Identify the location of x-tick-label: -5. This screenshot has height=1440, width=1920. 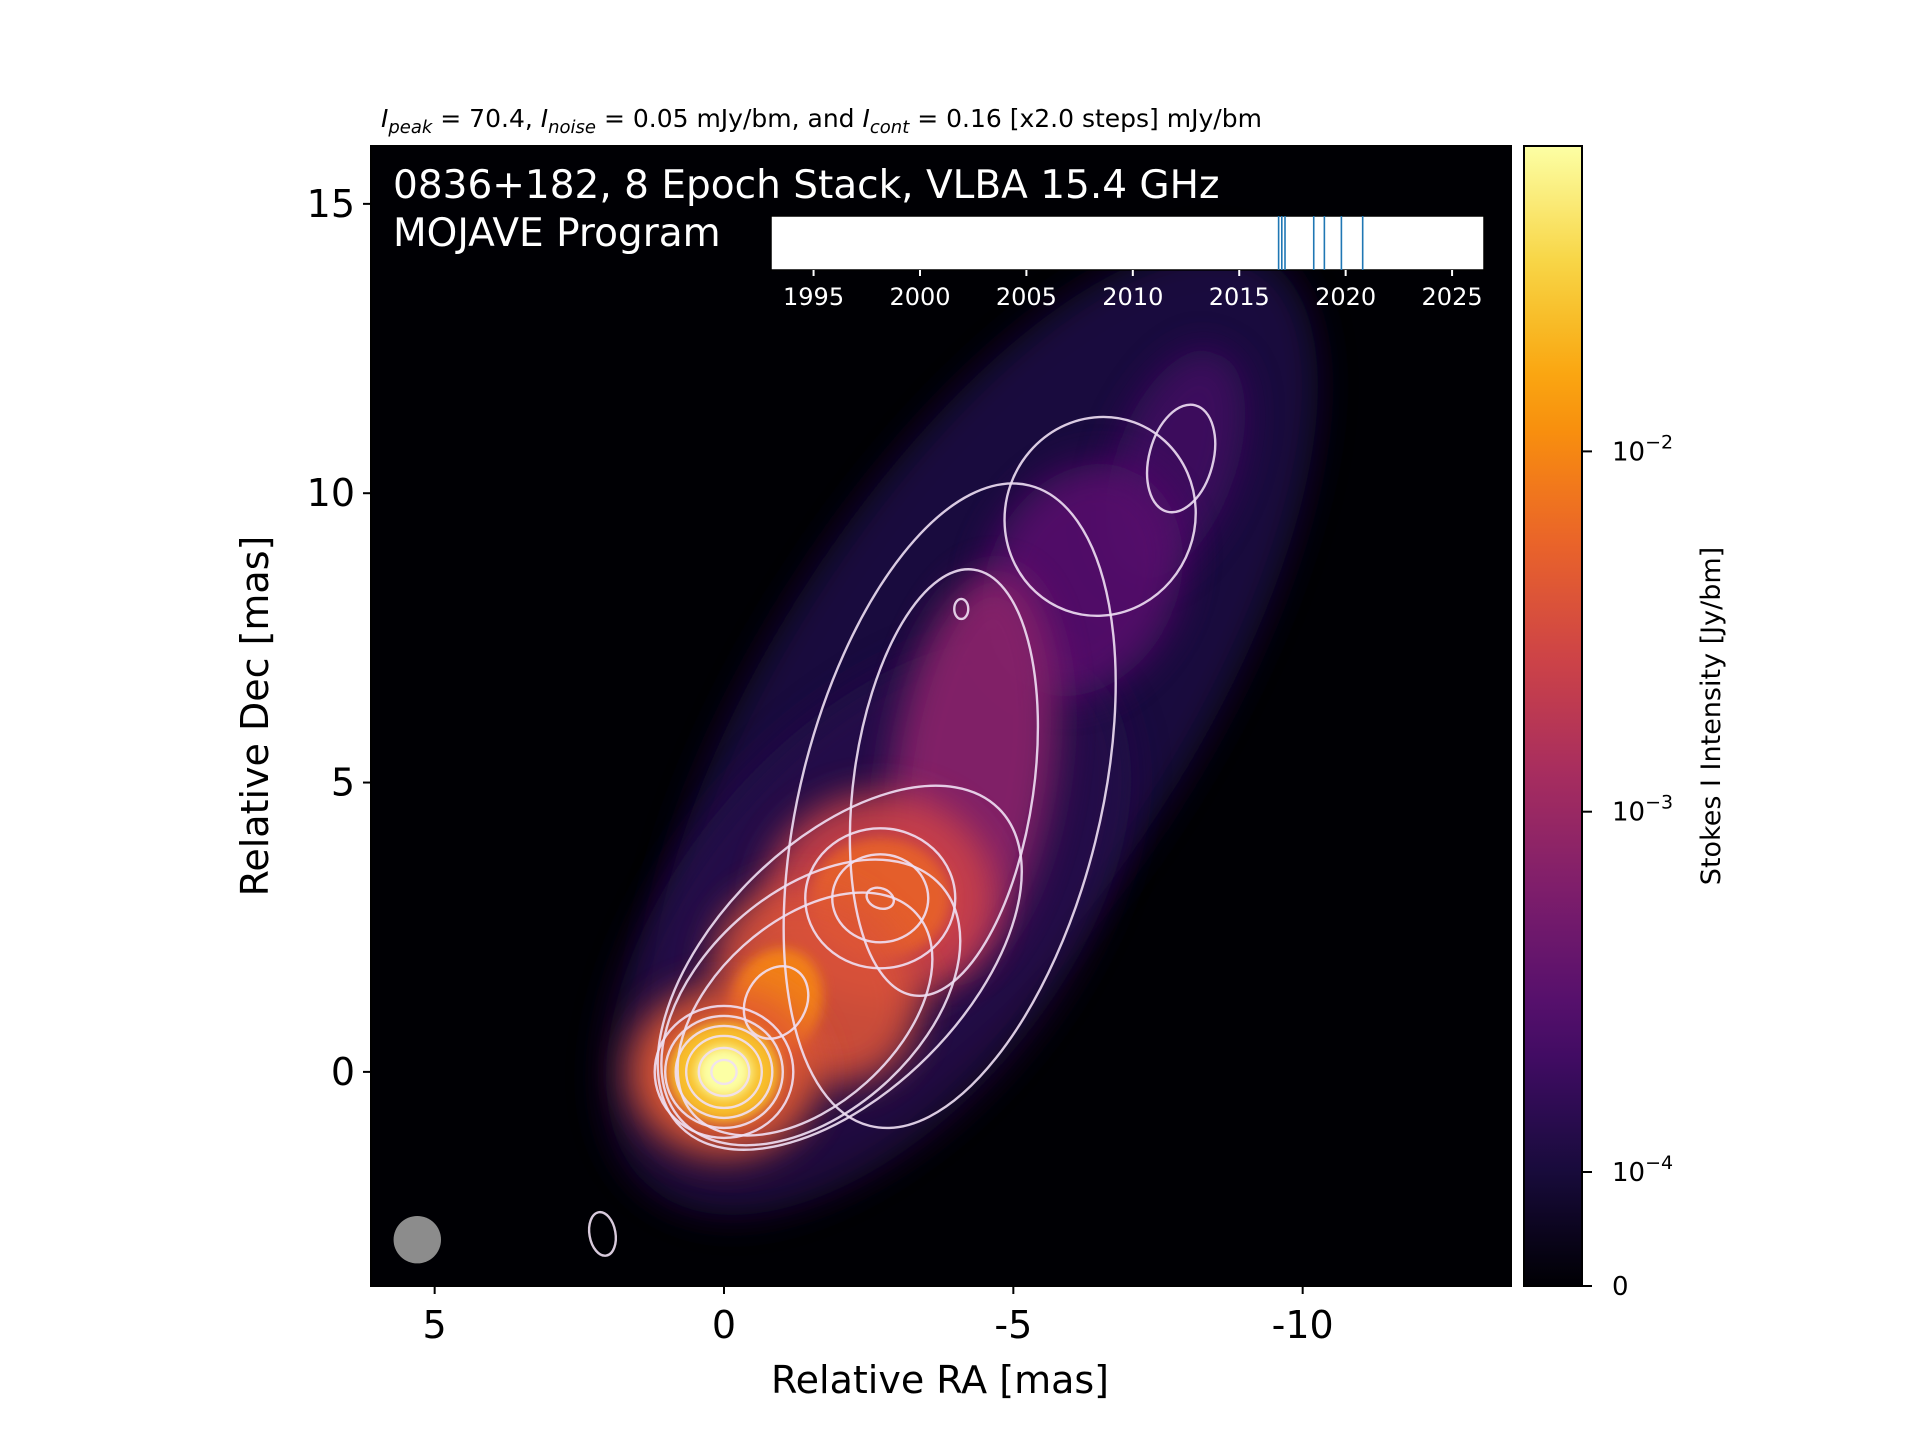
(1013, 1325).